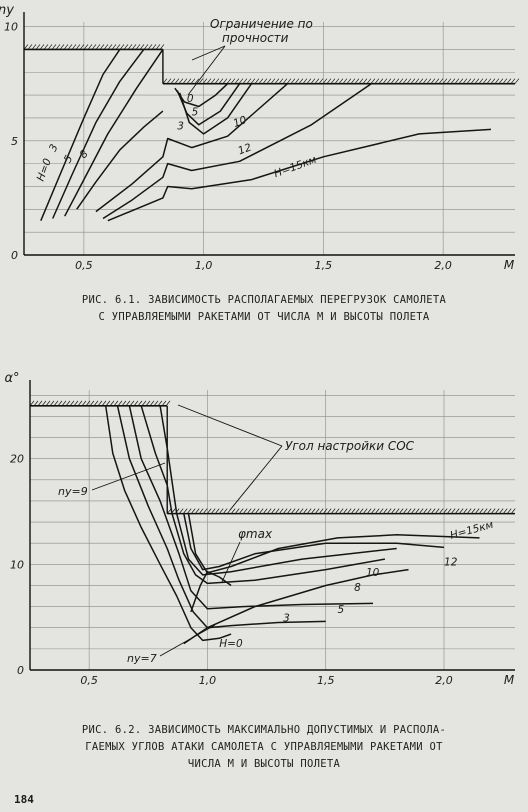 The width and height of the screenshot is (528, 812). What do you see at coordinates (7, 10) in the screenshot?
I see `y-axis-label: ny` at bounding box center [7, 10].